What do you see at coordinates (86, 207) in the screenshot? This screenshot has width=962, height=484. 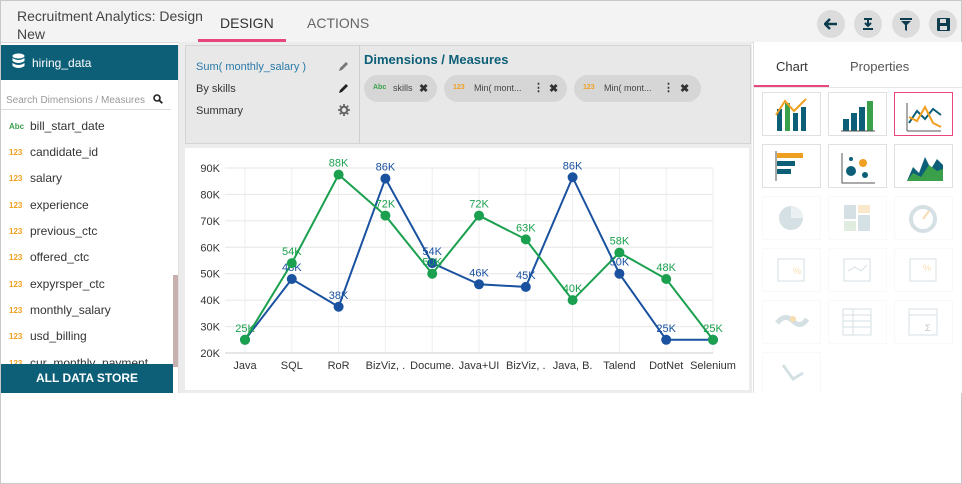 I see `field-item: 123 experience` at bounding box center [86, 207].